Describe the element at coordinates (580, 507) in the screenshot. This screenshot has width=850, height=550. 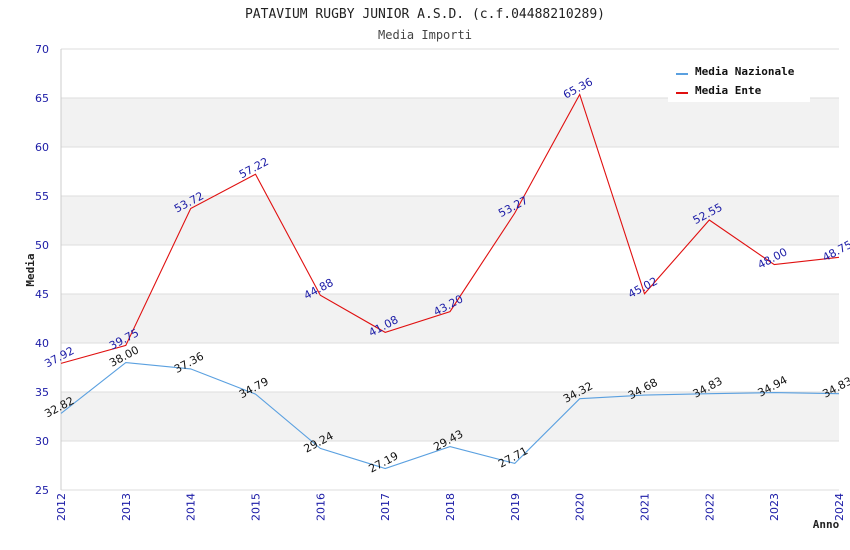
I see `x-tick-label: 2020` at that location.